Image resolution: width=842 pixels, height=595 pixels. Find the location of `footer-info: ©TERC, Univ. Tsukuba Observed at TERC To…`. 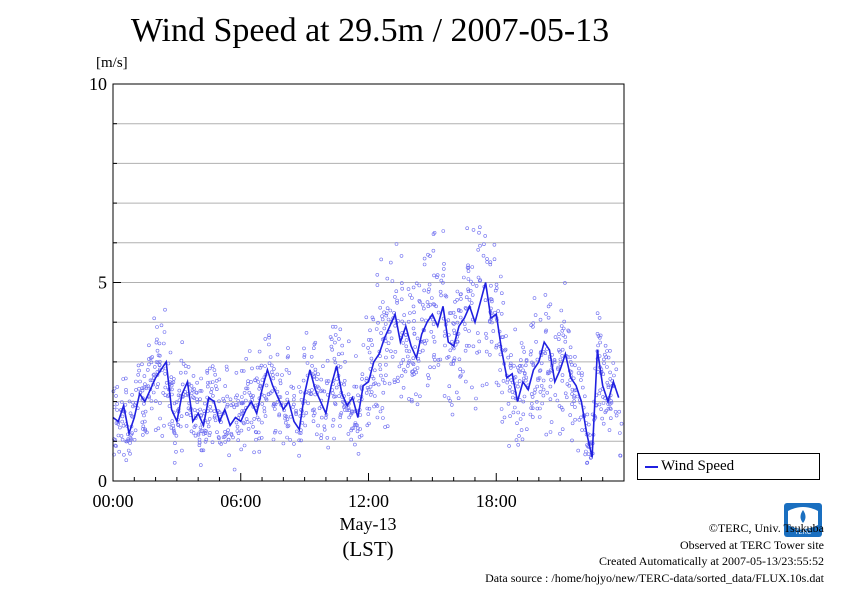

footer-info: ©TERC, Univ. Tsukuba Observed at TERC To… is located at coordinates (654, 553).